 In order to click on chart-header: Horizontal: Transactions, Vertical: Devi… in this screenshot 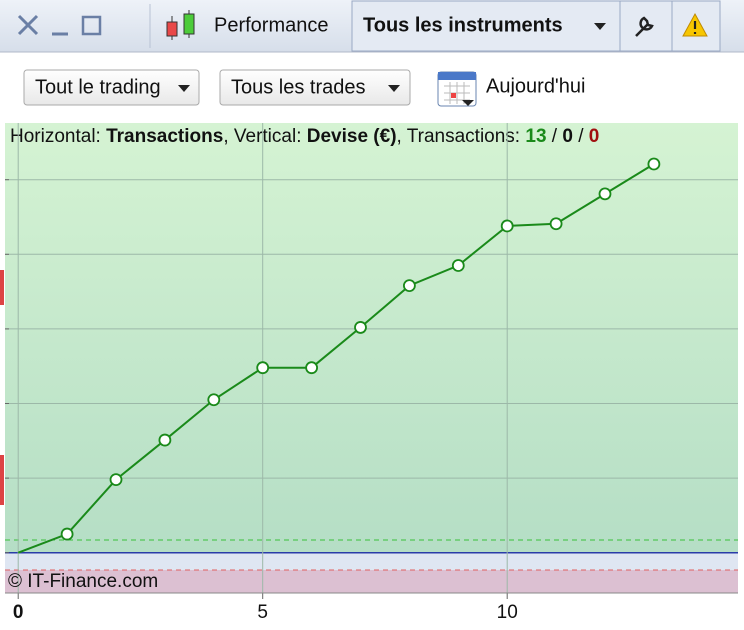, I will do `click(304, 136)`.